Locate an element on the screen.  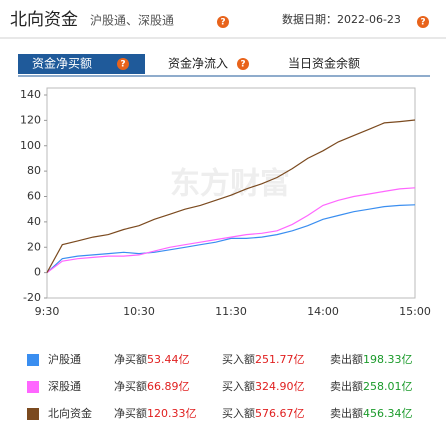
legend-value: 576.67亿 is located at coordinates (280, 413).